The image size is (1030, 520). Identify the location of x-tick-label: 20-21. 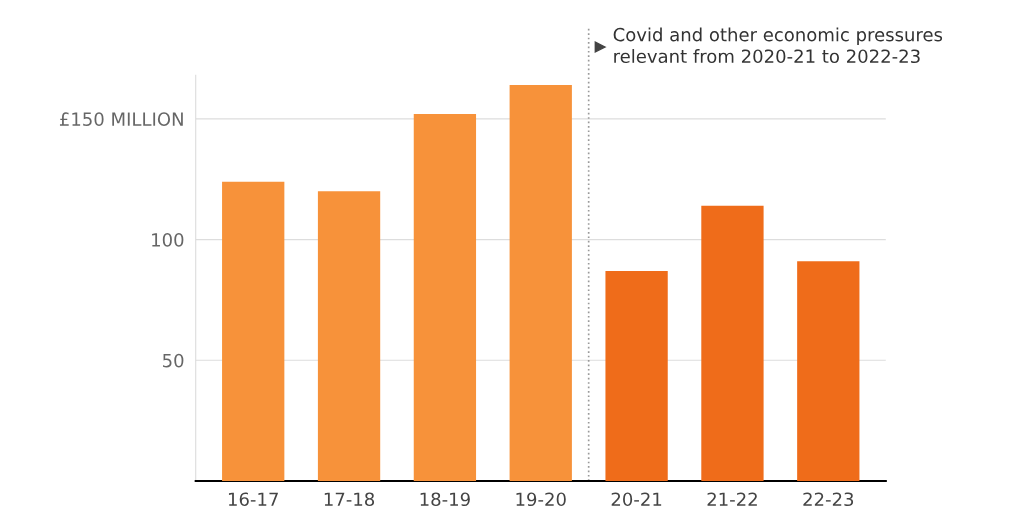
(636, 499).